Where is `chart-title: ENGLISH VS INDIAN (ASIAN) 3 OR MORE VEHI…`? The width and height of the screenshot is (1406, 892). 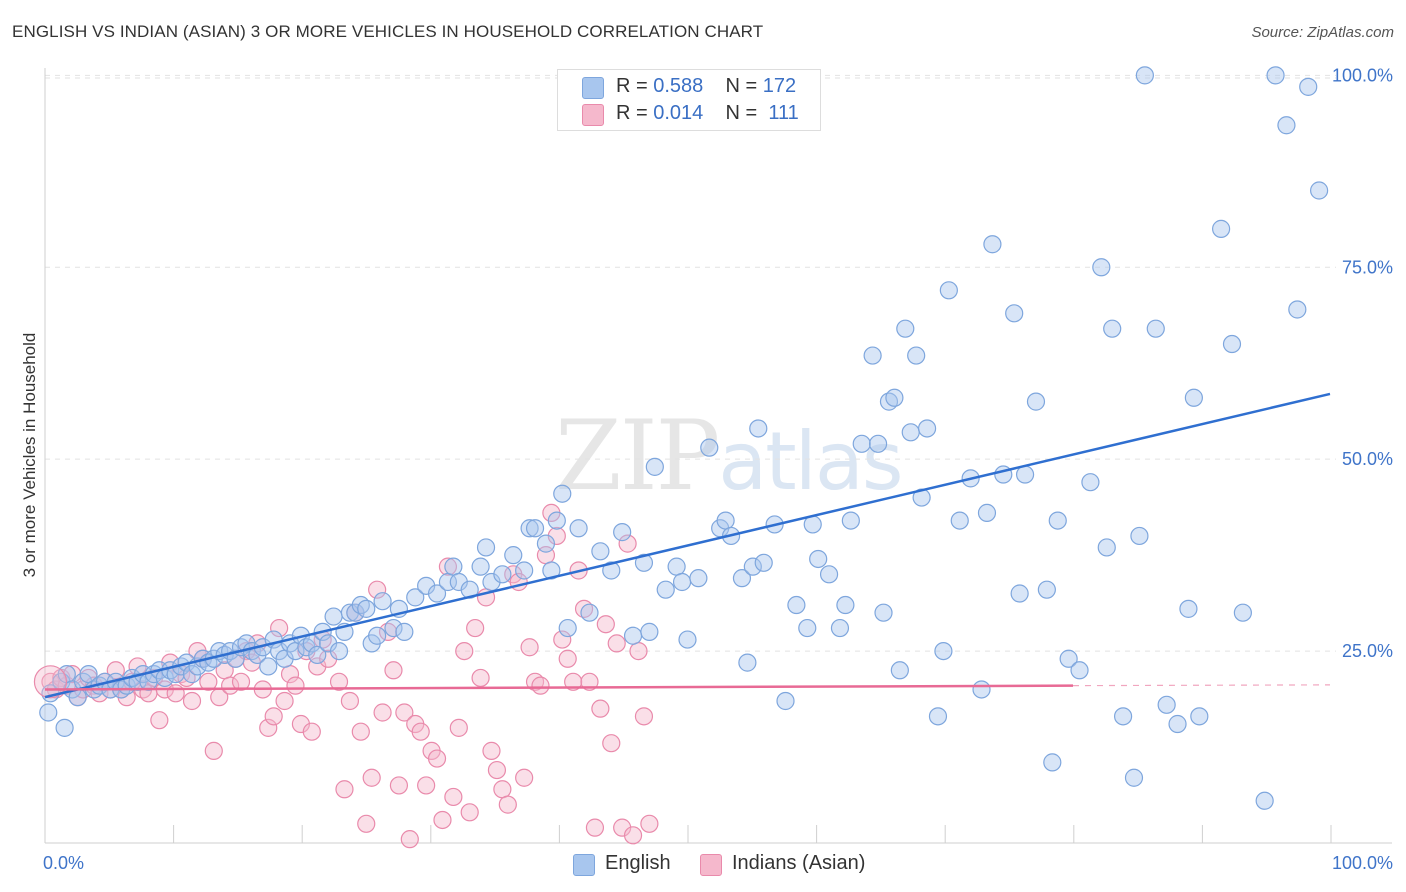
chart-title: ENGLISH VS INDIAN (ASIAN) 3 OR MORE VEHI… is located at coordinates (388, 31).